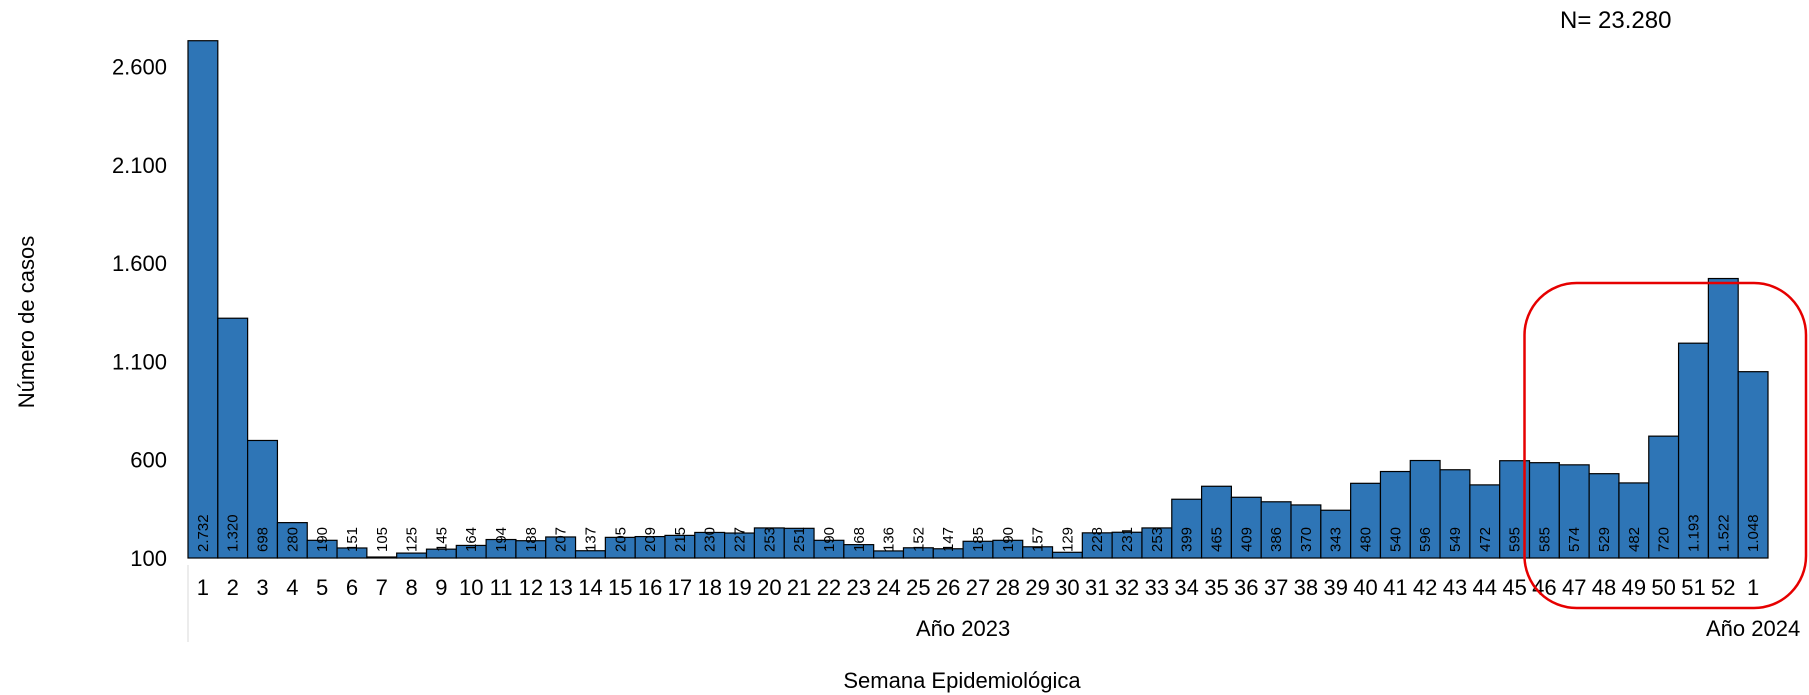  I want to click on x-tick-label: 47, so click(1574, 587).